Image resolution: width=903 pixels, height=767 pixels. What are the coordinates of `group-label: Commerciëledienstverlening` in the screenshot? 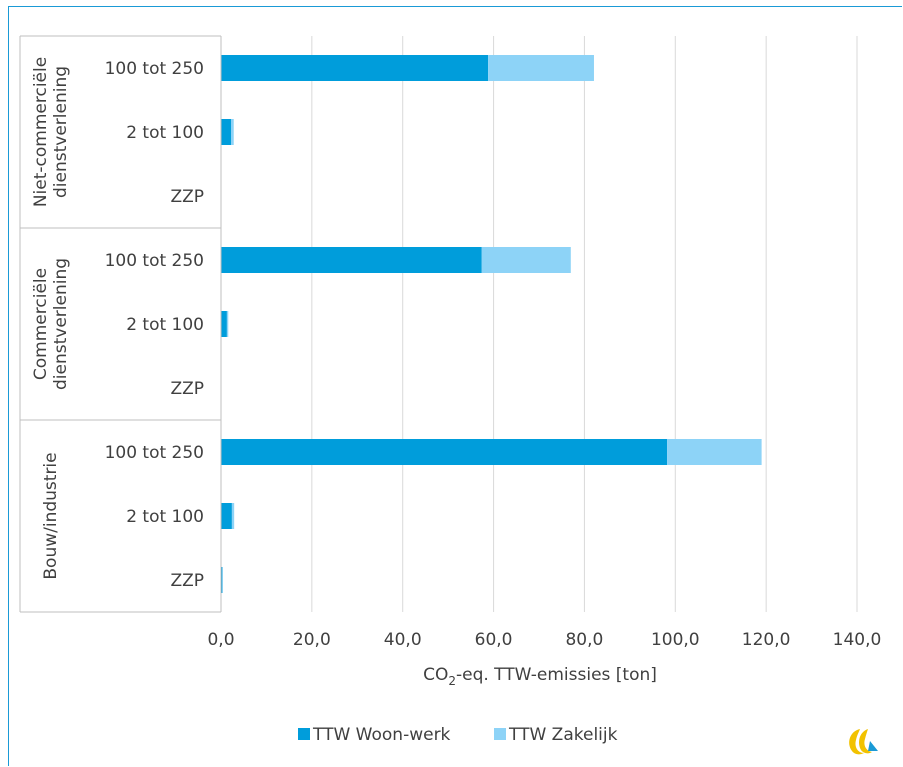 It's located at (51, 324).